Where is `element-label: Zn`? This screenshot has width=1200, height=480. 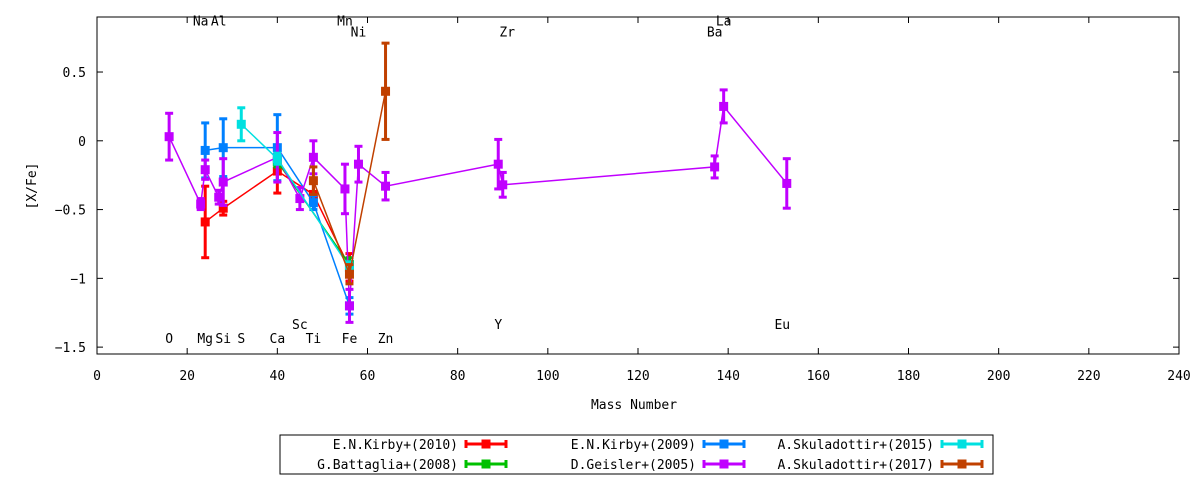
element-label: Zn is located at coordinates (386, 339).